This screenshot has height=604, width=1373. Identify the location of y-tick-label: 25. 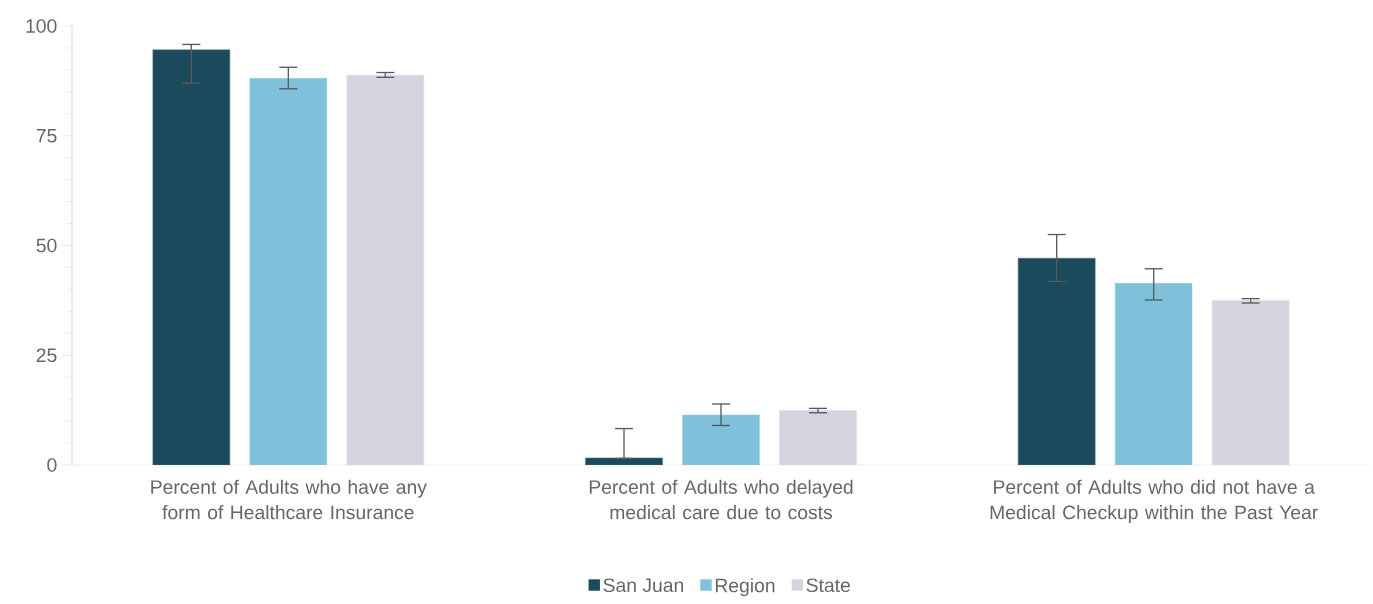
(46, 355).